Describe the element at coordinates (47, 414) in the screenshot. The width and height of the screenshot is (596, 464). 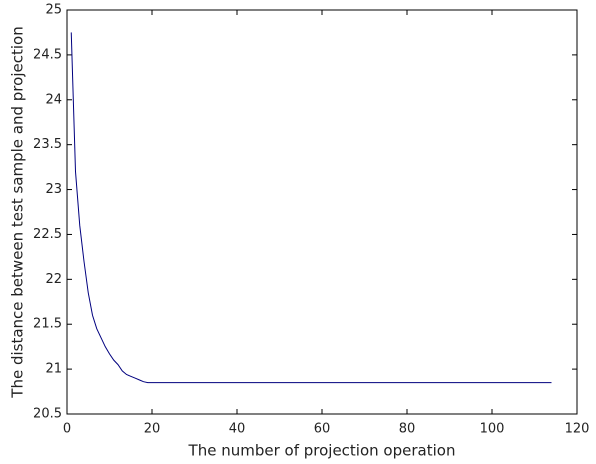
I see `y-tick-label: 20.5` at that location.